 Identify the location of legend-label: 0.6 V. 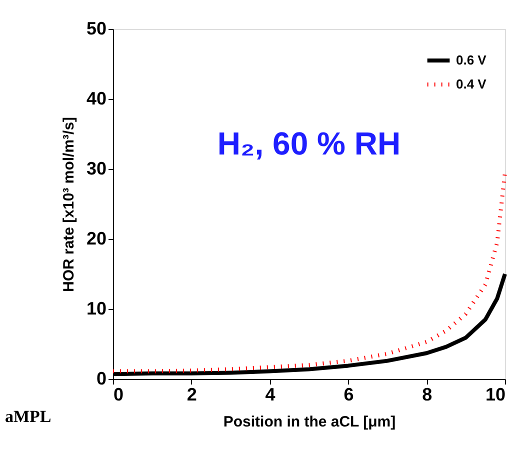
(471, 60).